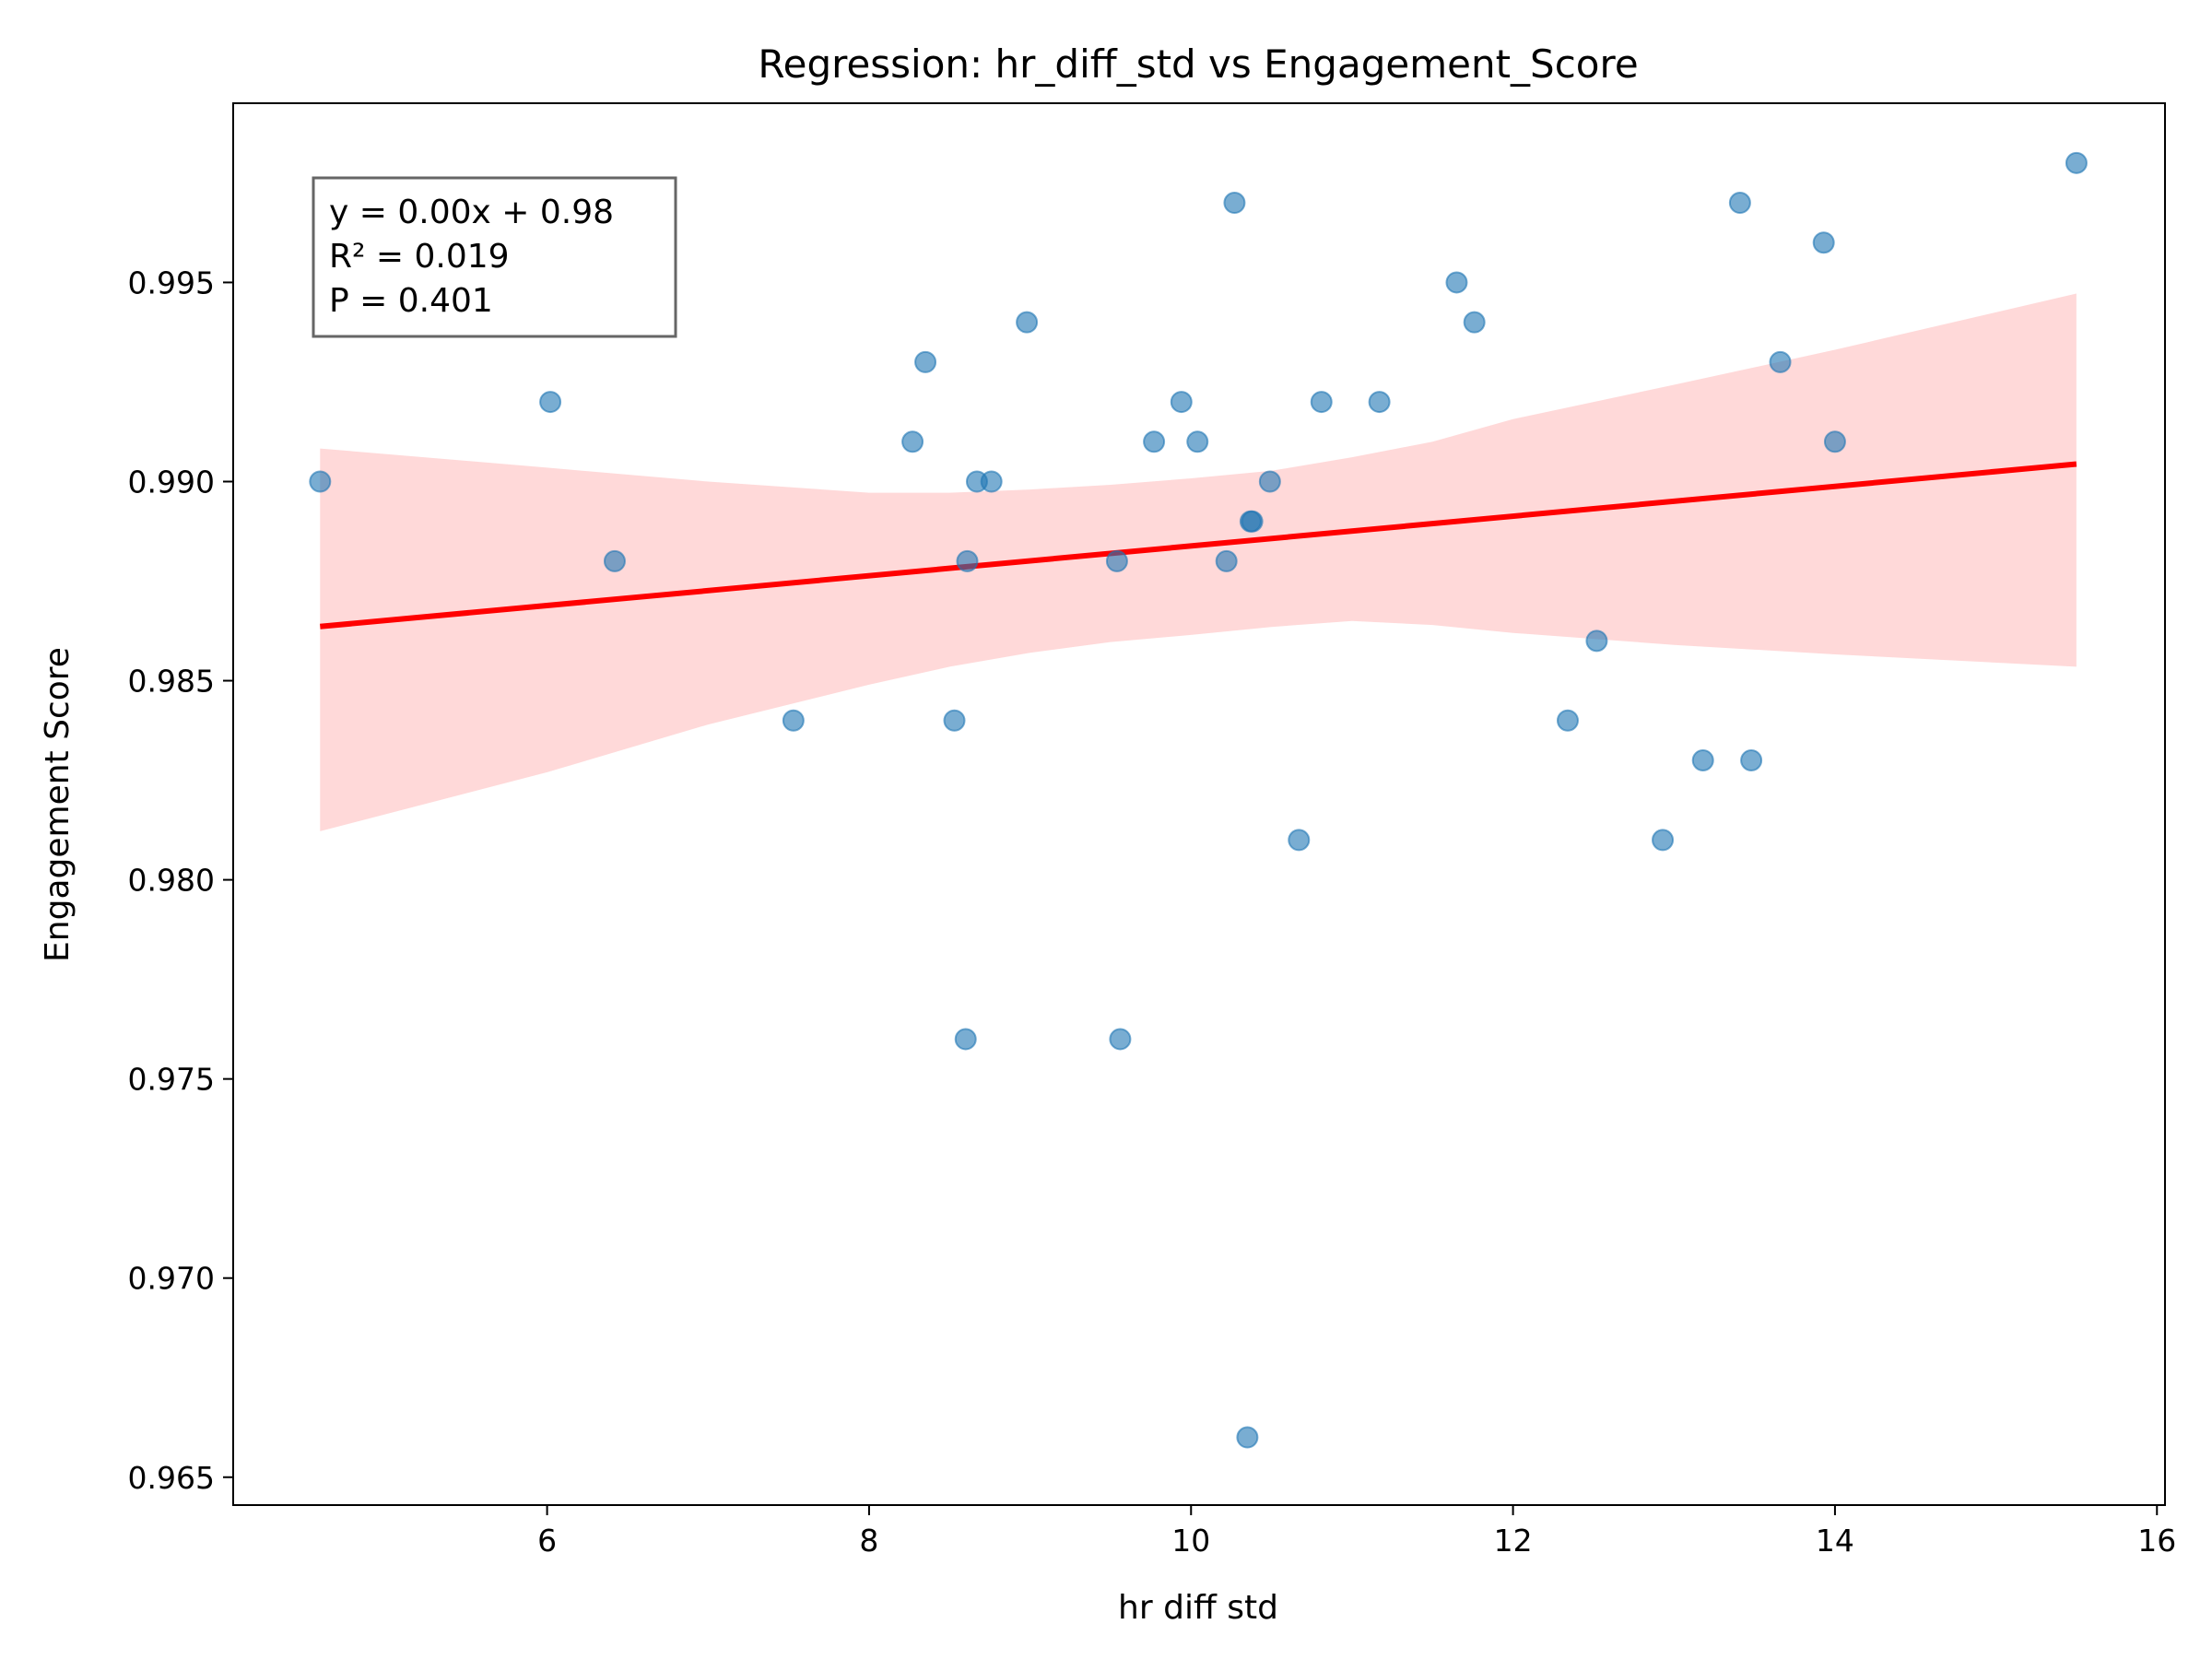  I want to click on stats-r-squared: R² = 0.019, so click(419, 257).